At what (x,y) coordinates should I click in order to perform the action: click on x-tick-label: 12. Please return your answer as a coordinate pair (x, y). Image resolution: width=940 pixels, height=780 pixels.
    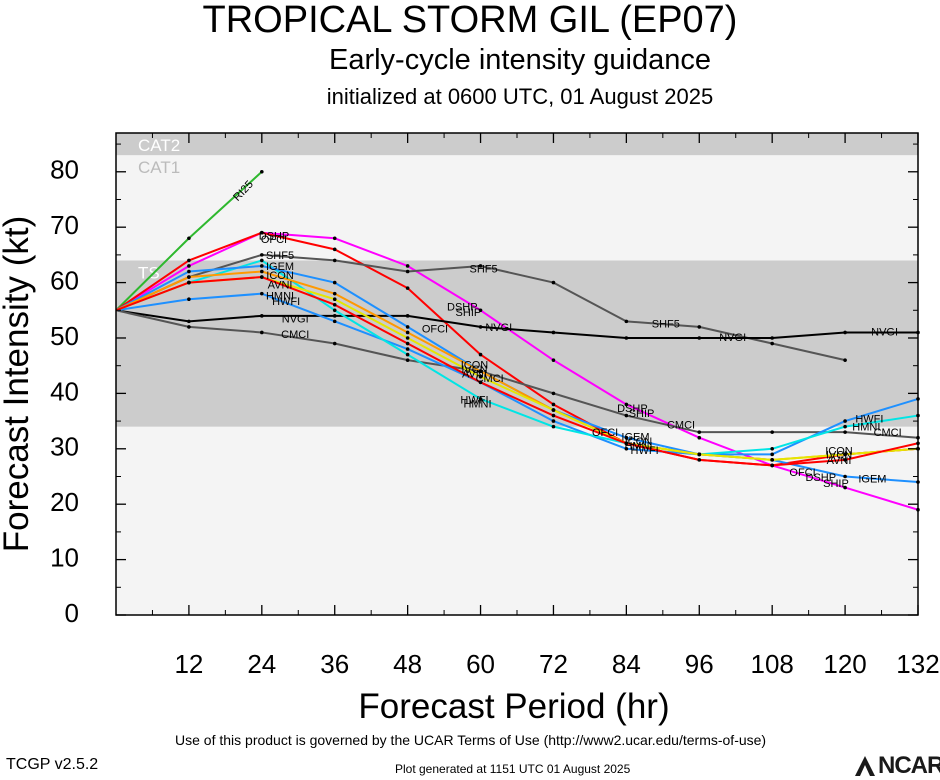
    Looking at the image, I should click on (188, 664).